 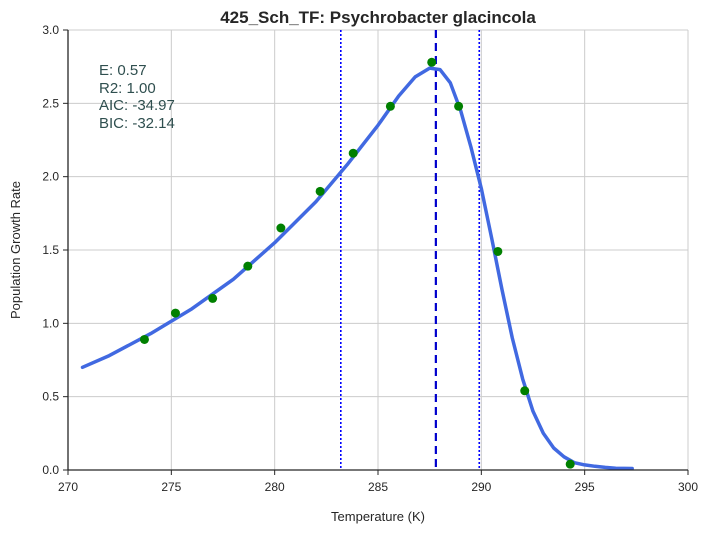 I want to click on fit-statistics: E: 0.57 R2: 1.00 AIC: -34.97 BIC: -32.14, so click(x=137, y=97).